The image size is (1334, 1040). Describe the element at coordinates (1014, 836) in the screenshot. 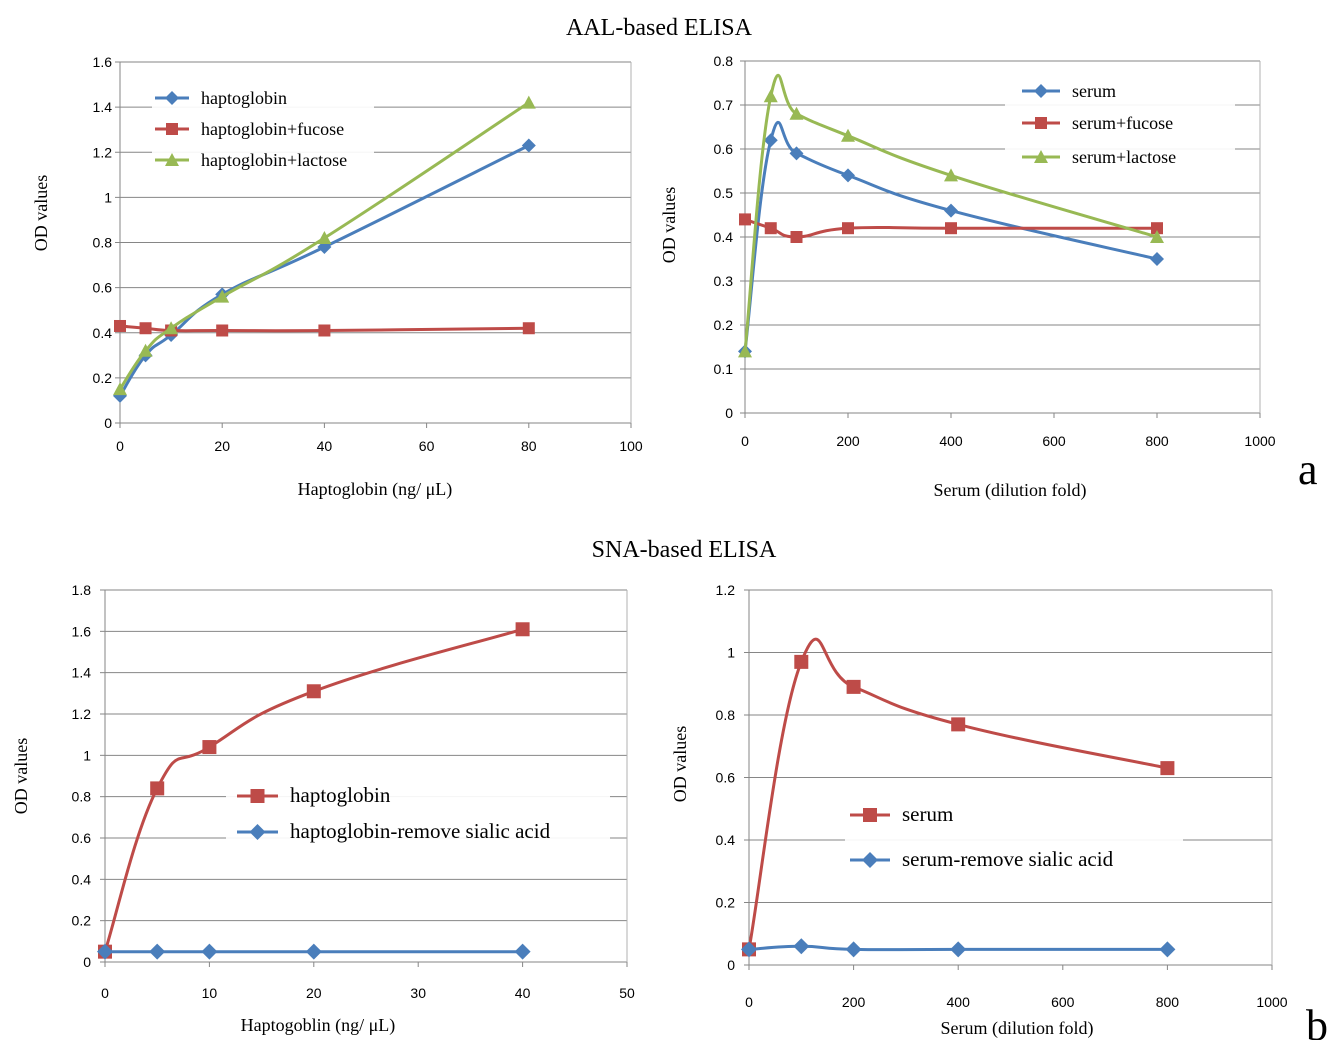

I see `legend: serum serum-remove sialic acid` at that location.